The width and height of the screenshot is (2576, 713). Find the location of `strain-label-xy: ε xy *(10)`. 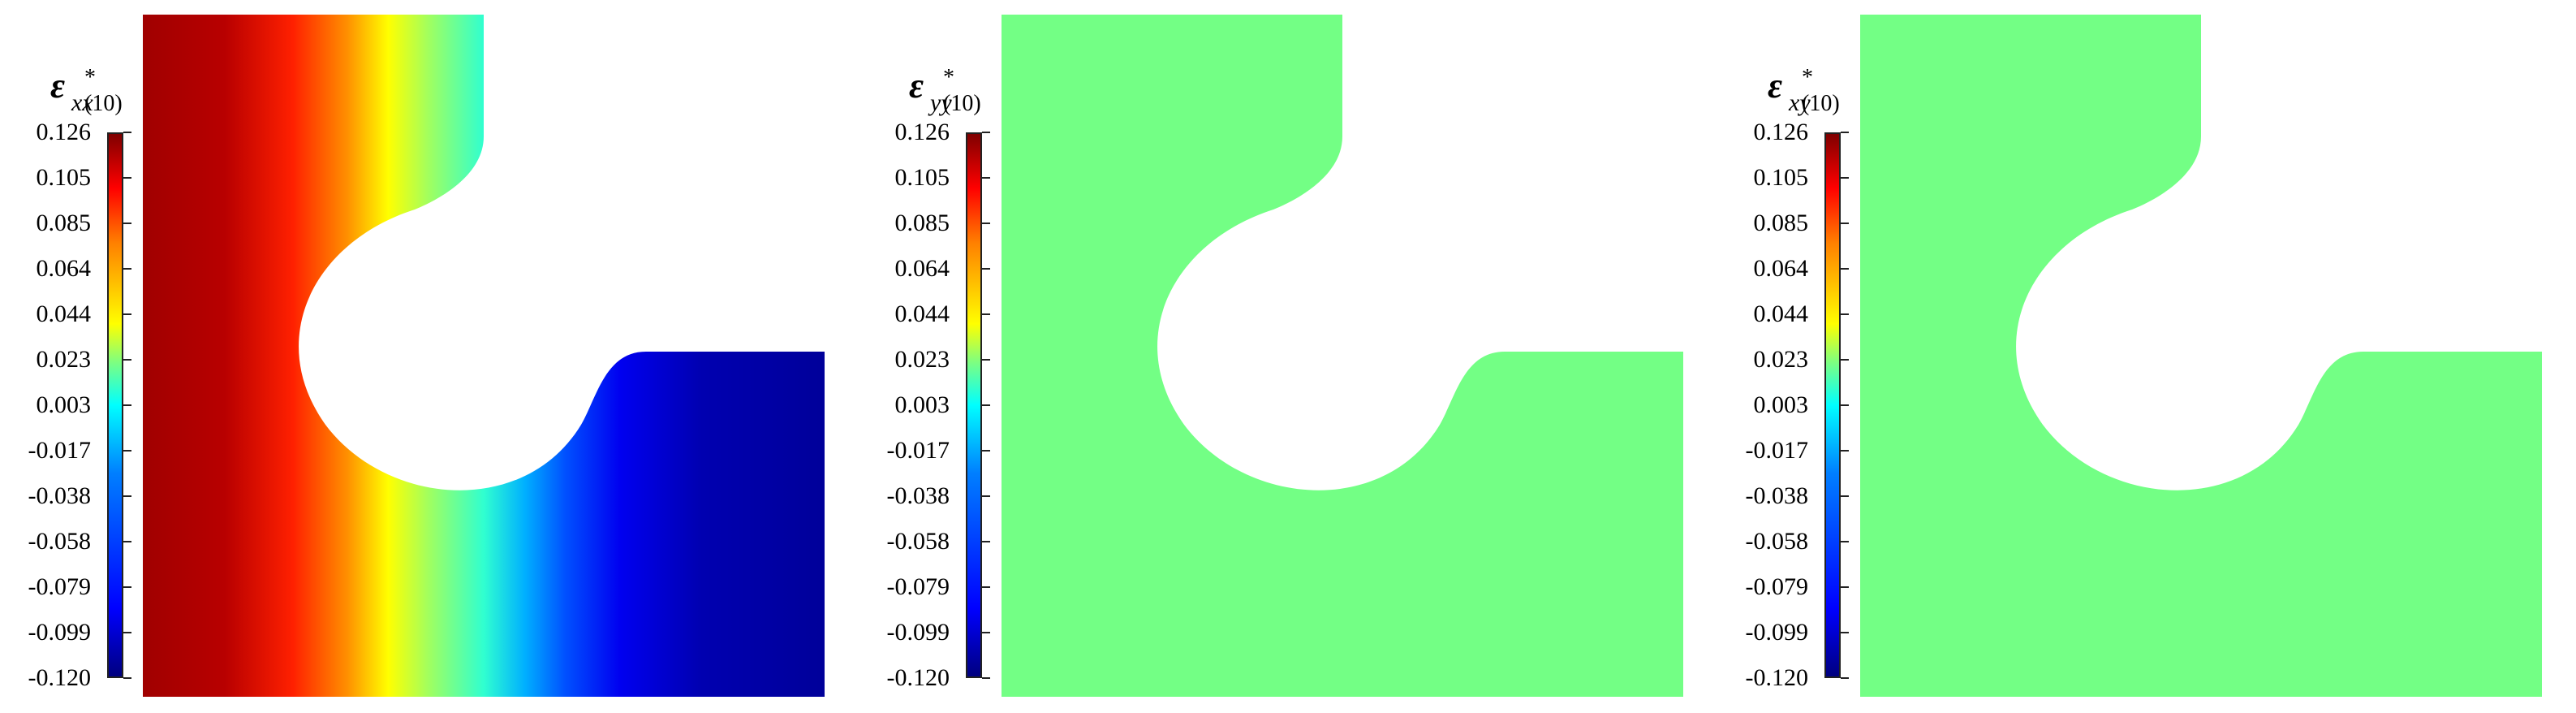

strain-label-xy: ε xy *(10) is located at coordinates (1805, 93).